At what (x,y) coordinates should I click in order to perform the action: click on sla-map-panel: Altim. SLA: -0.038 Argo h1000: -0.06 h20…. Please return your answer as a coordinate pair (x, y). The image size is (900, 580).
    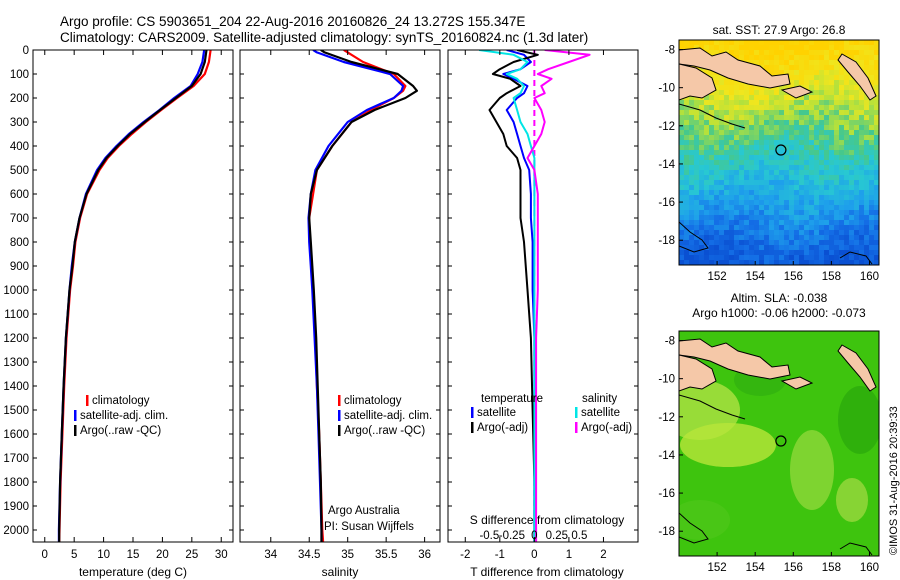
    Looking at the image, I should click on (769, 432).